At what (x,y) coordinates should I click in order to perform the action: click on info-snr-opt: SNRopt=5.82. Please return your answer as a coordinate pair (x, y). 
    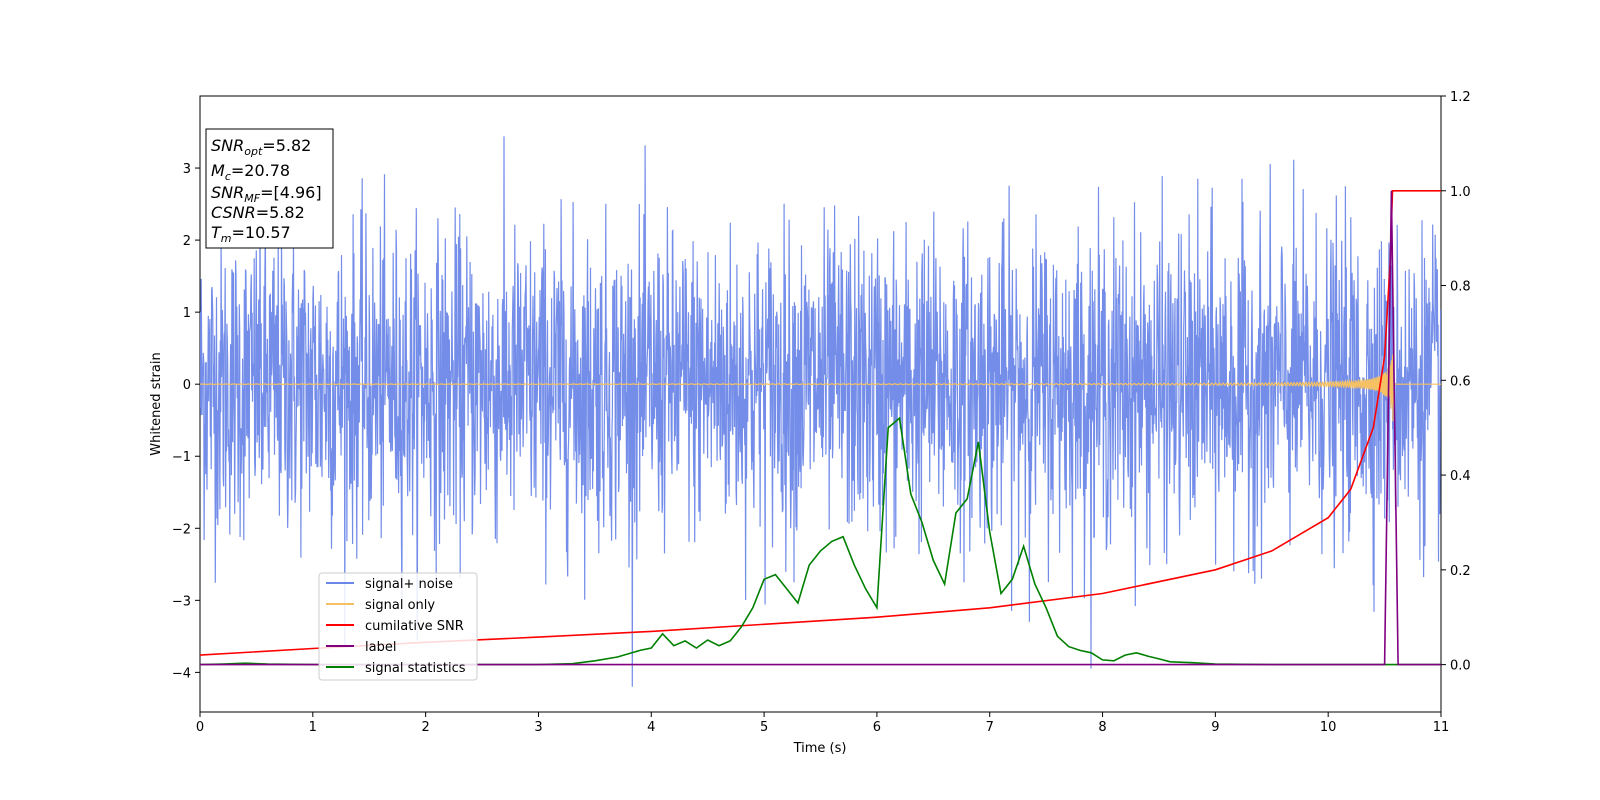
    Looking at the image, I should click on (261, 147).